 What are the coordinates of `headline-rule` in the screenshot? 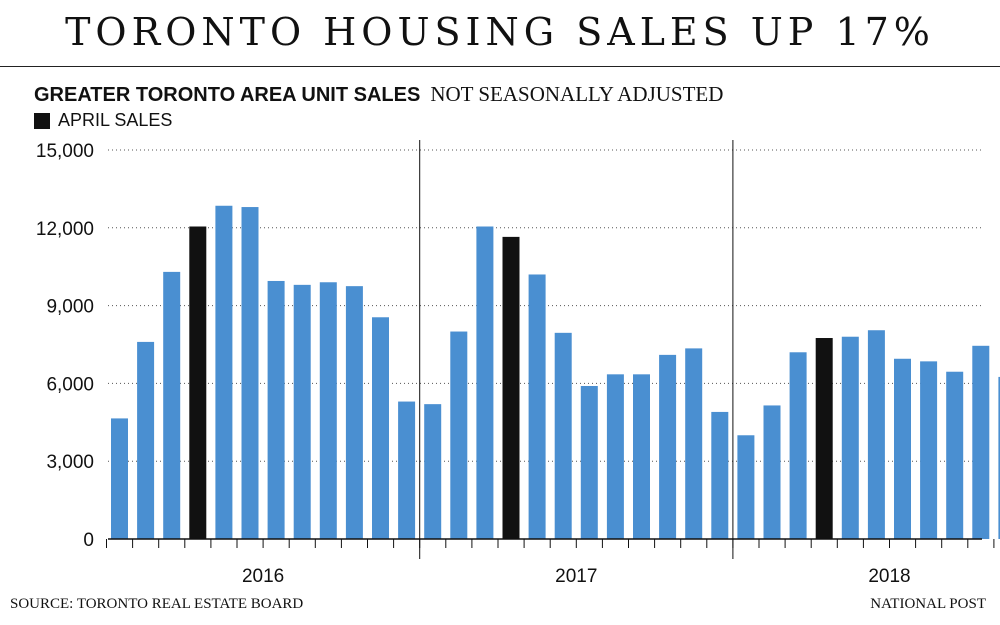 It's located at (500, 66).